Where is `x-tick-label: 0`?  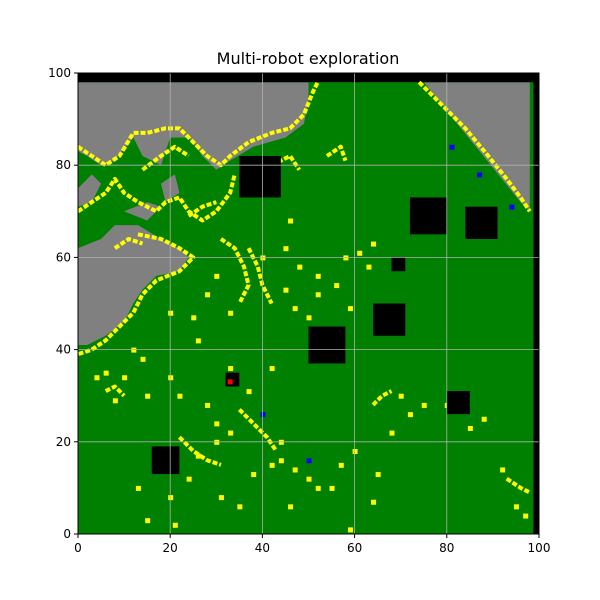 x-tick-label: 0 is located at coordinates (78, 548).